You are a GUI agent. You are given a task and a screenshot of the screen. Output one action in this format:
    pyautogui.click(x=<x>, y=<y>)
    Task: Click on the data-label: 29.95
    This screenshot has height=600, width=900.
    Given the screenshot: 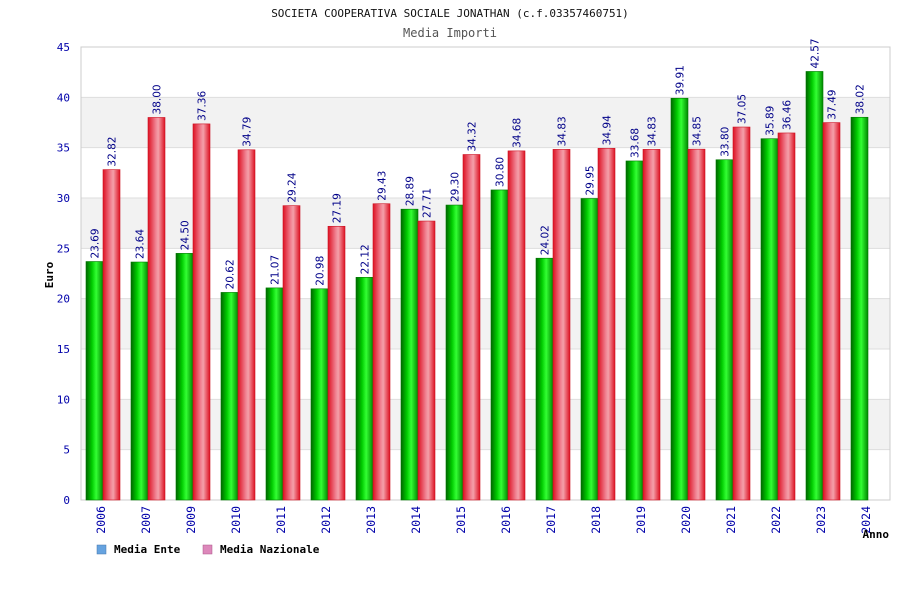 What is the action you would take?
    pyautogui.click(x=591, y=180)
    